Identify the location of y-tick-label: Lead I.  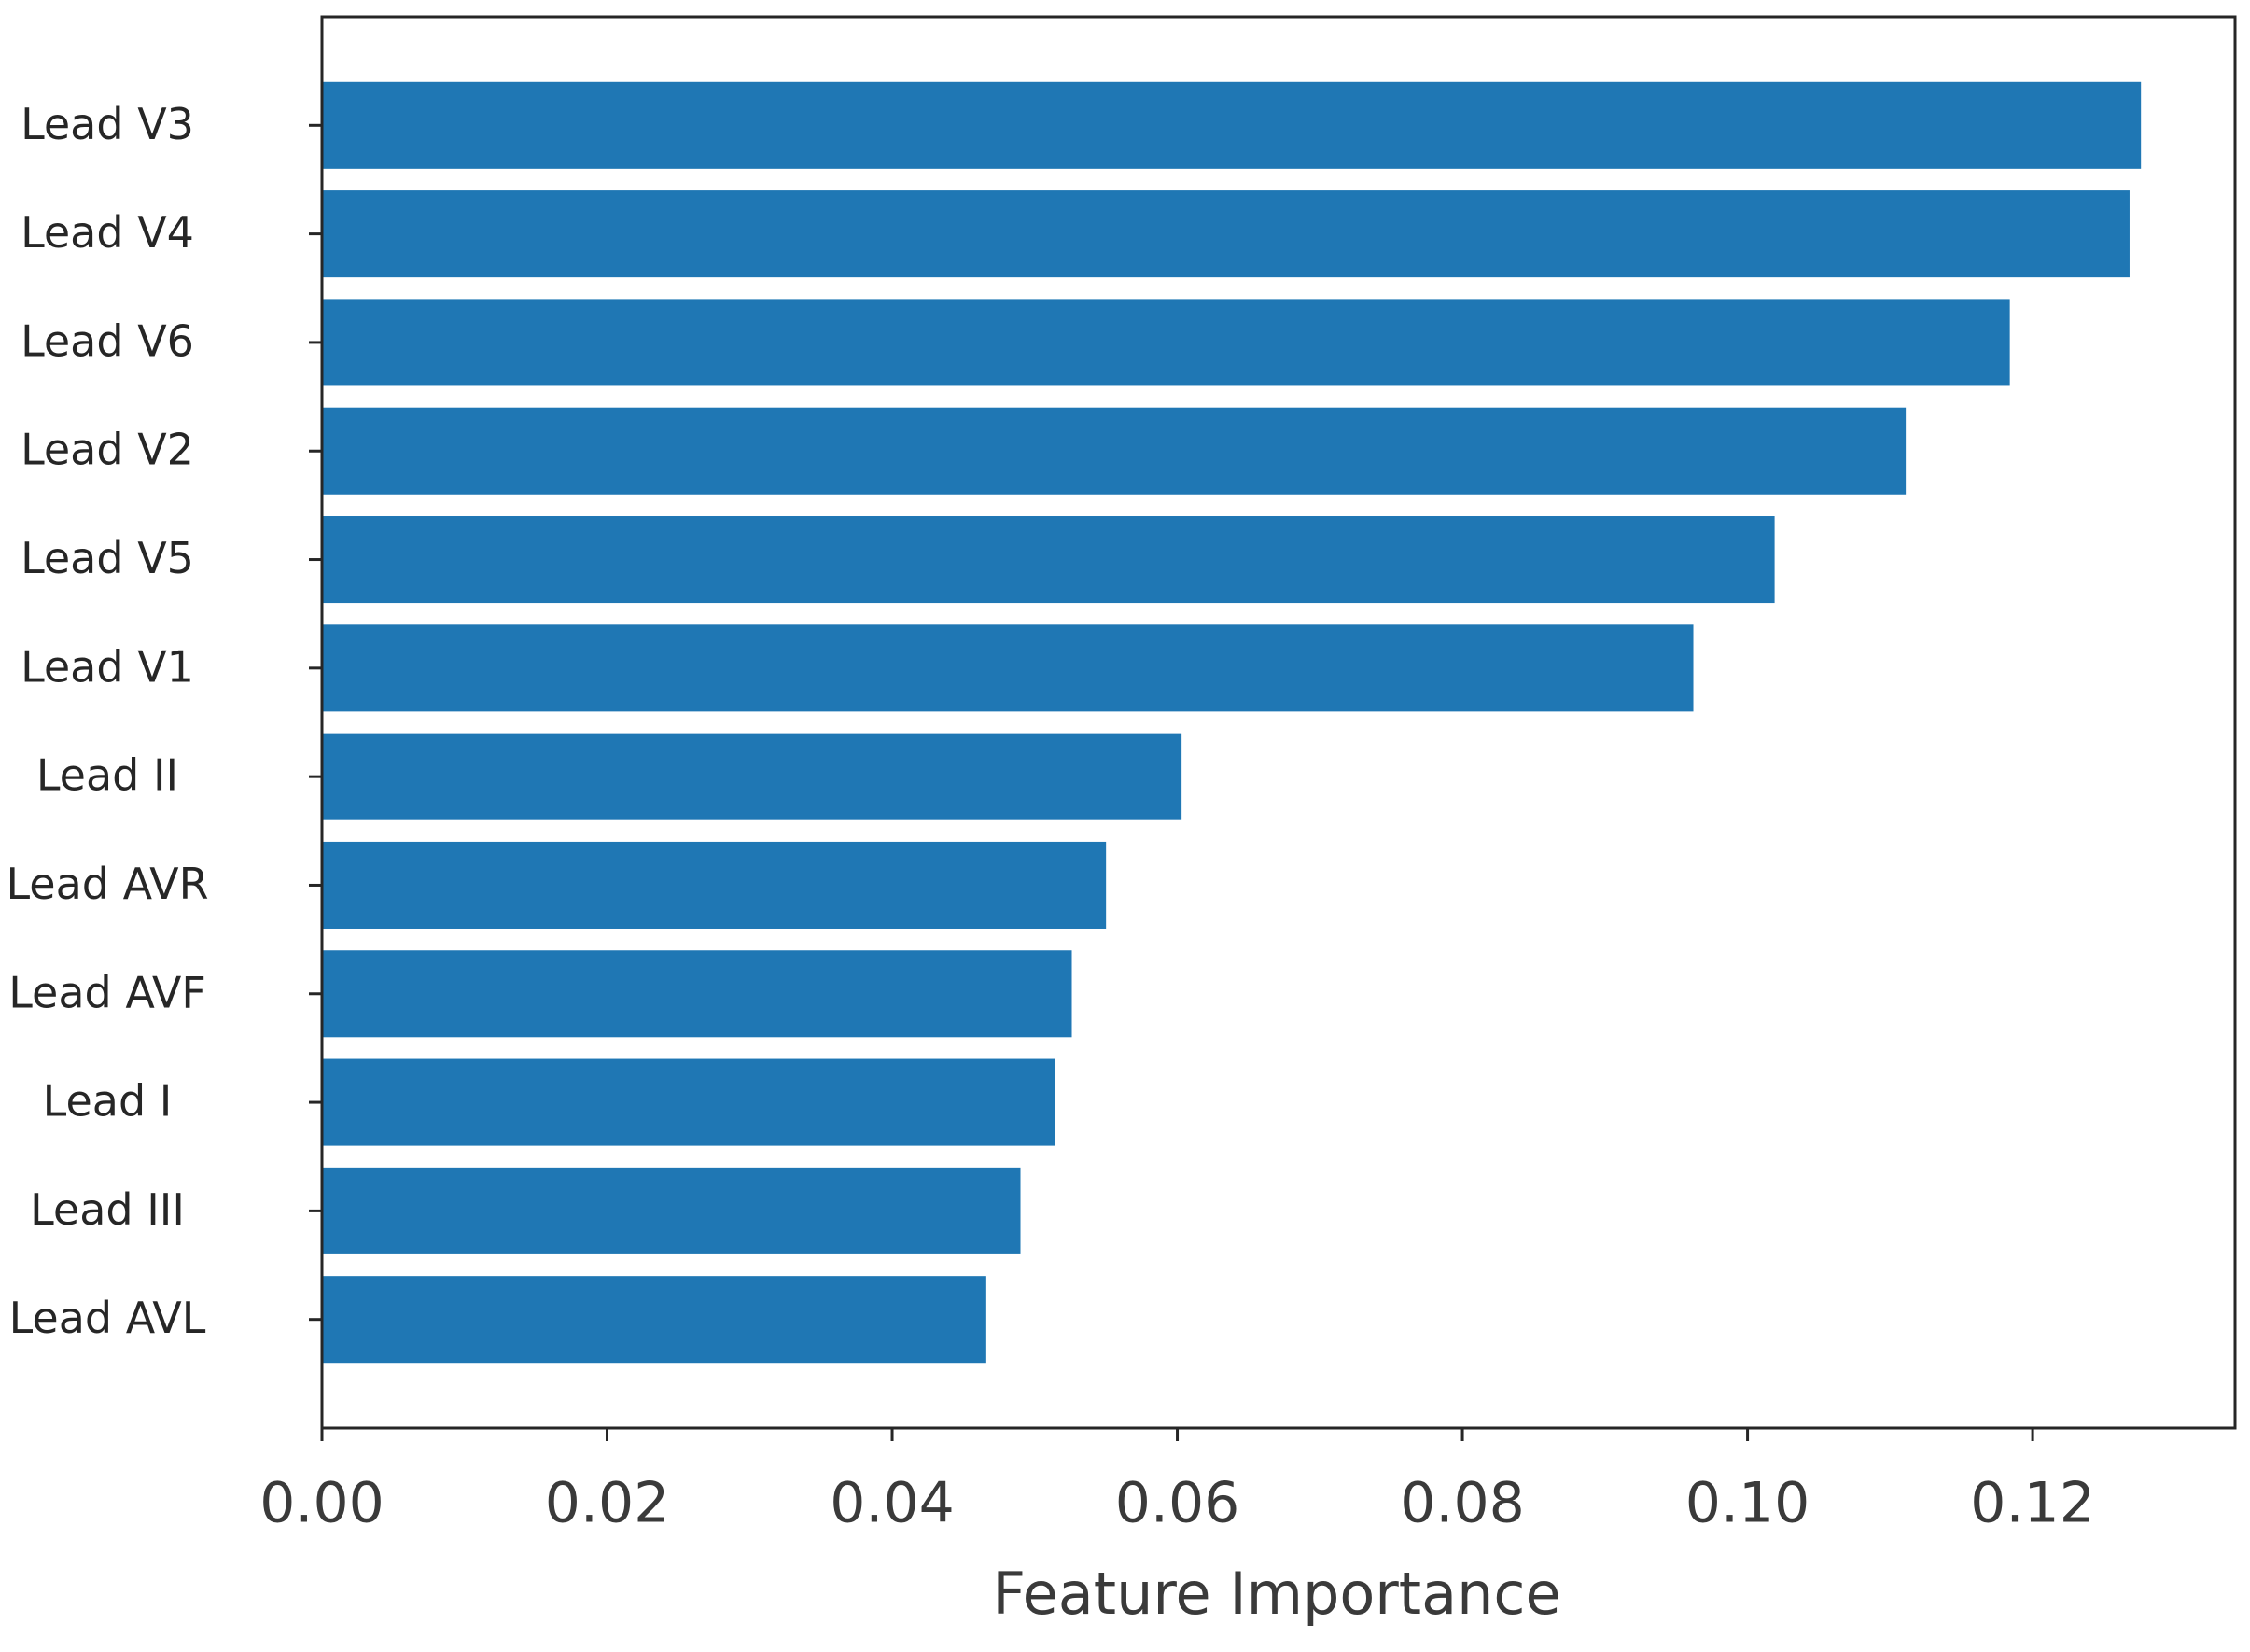
(108, 1101).